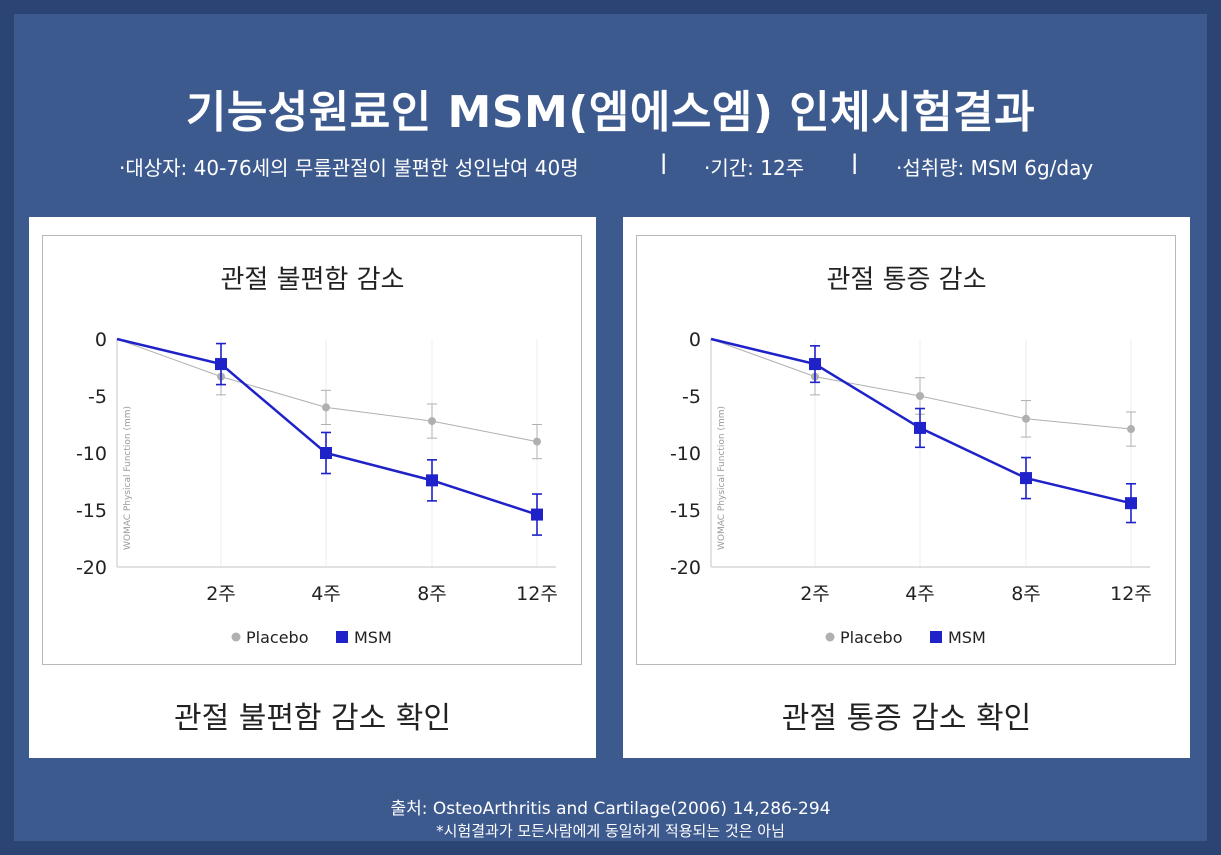 The width and height of the screenshot is (1221, 855). I want to click on chart-title: 관절 불편함 감소, so click(312, 280).